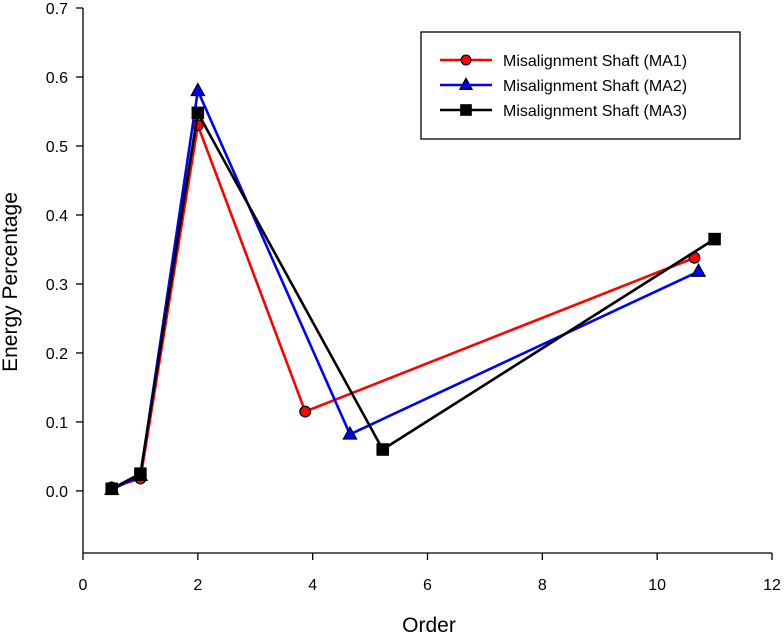 This screenshot has height=639, width=784. Describe the element at coordinates (57, 9) in the screenshot. I see `y-tick-label: 0.7` at that location.